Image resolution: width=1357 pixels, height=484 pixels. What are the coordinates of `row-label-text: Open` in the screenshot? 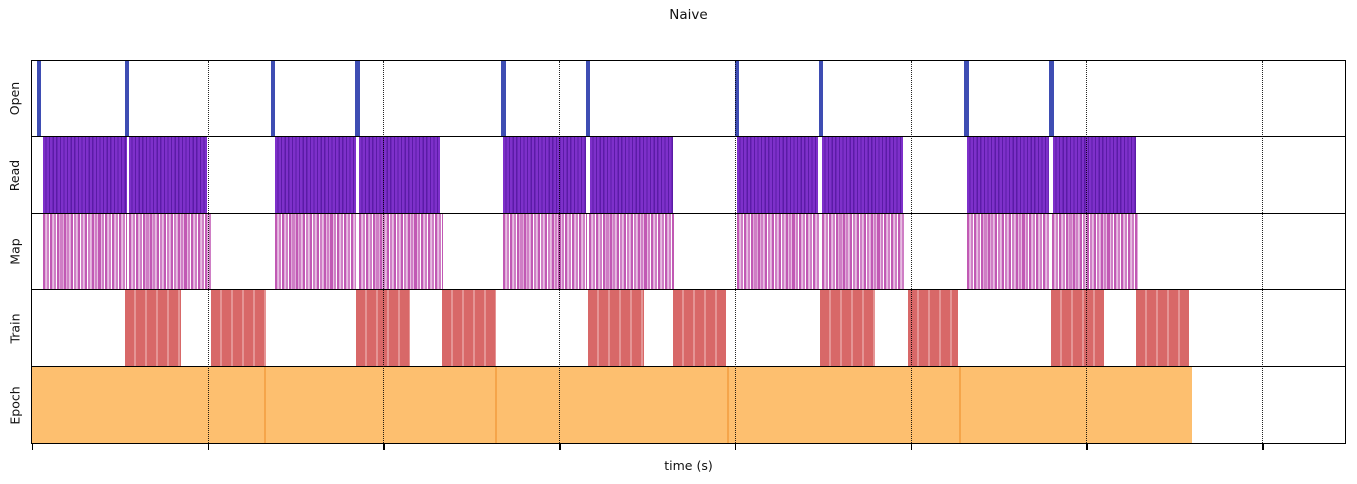 It's located at (15, 98).